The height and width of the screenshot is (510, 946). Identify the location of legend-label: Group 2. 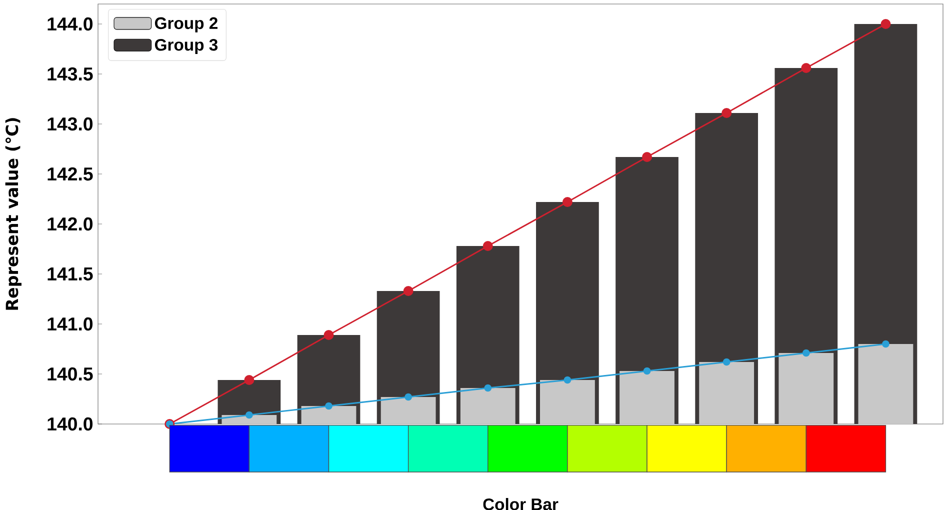
(186, 24).